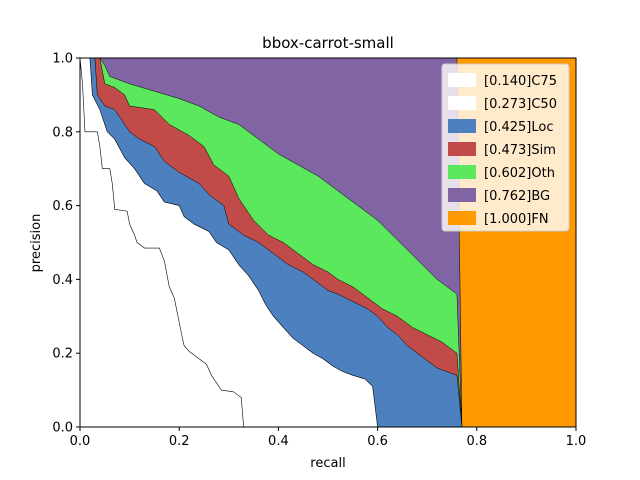 The width and height of the screenshot is (640, 480). Describe the element at coordinates (519, 173) in the screenshot. I see `legend-entry: [0.602]Oth` at that location.